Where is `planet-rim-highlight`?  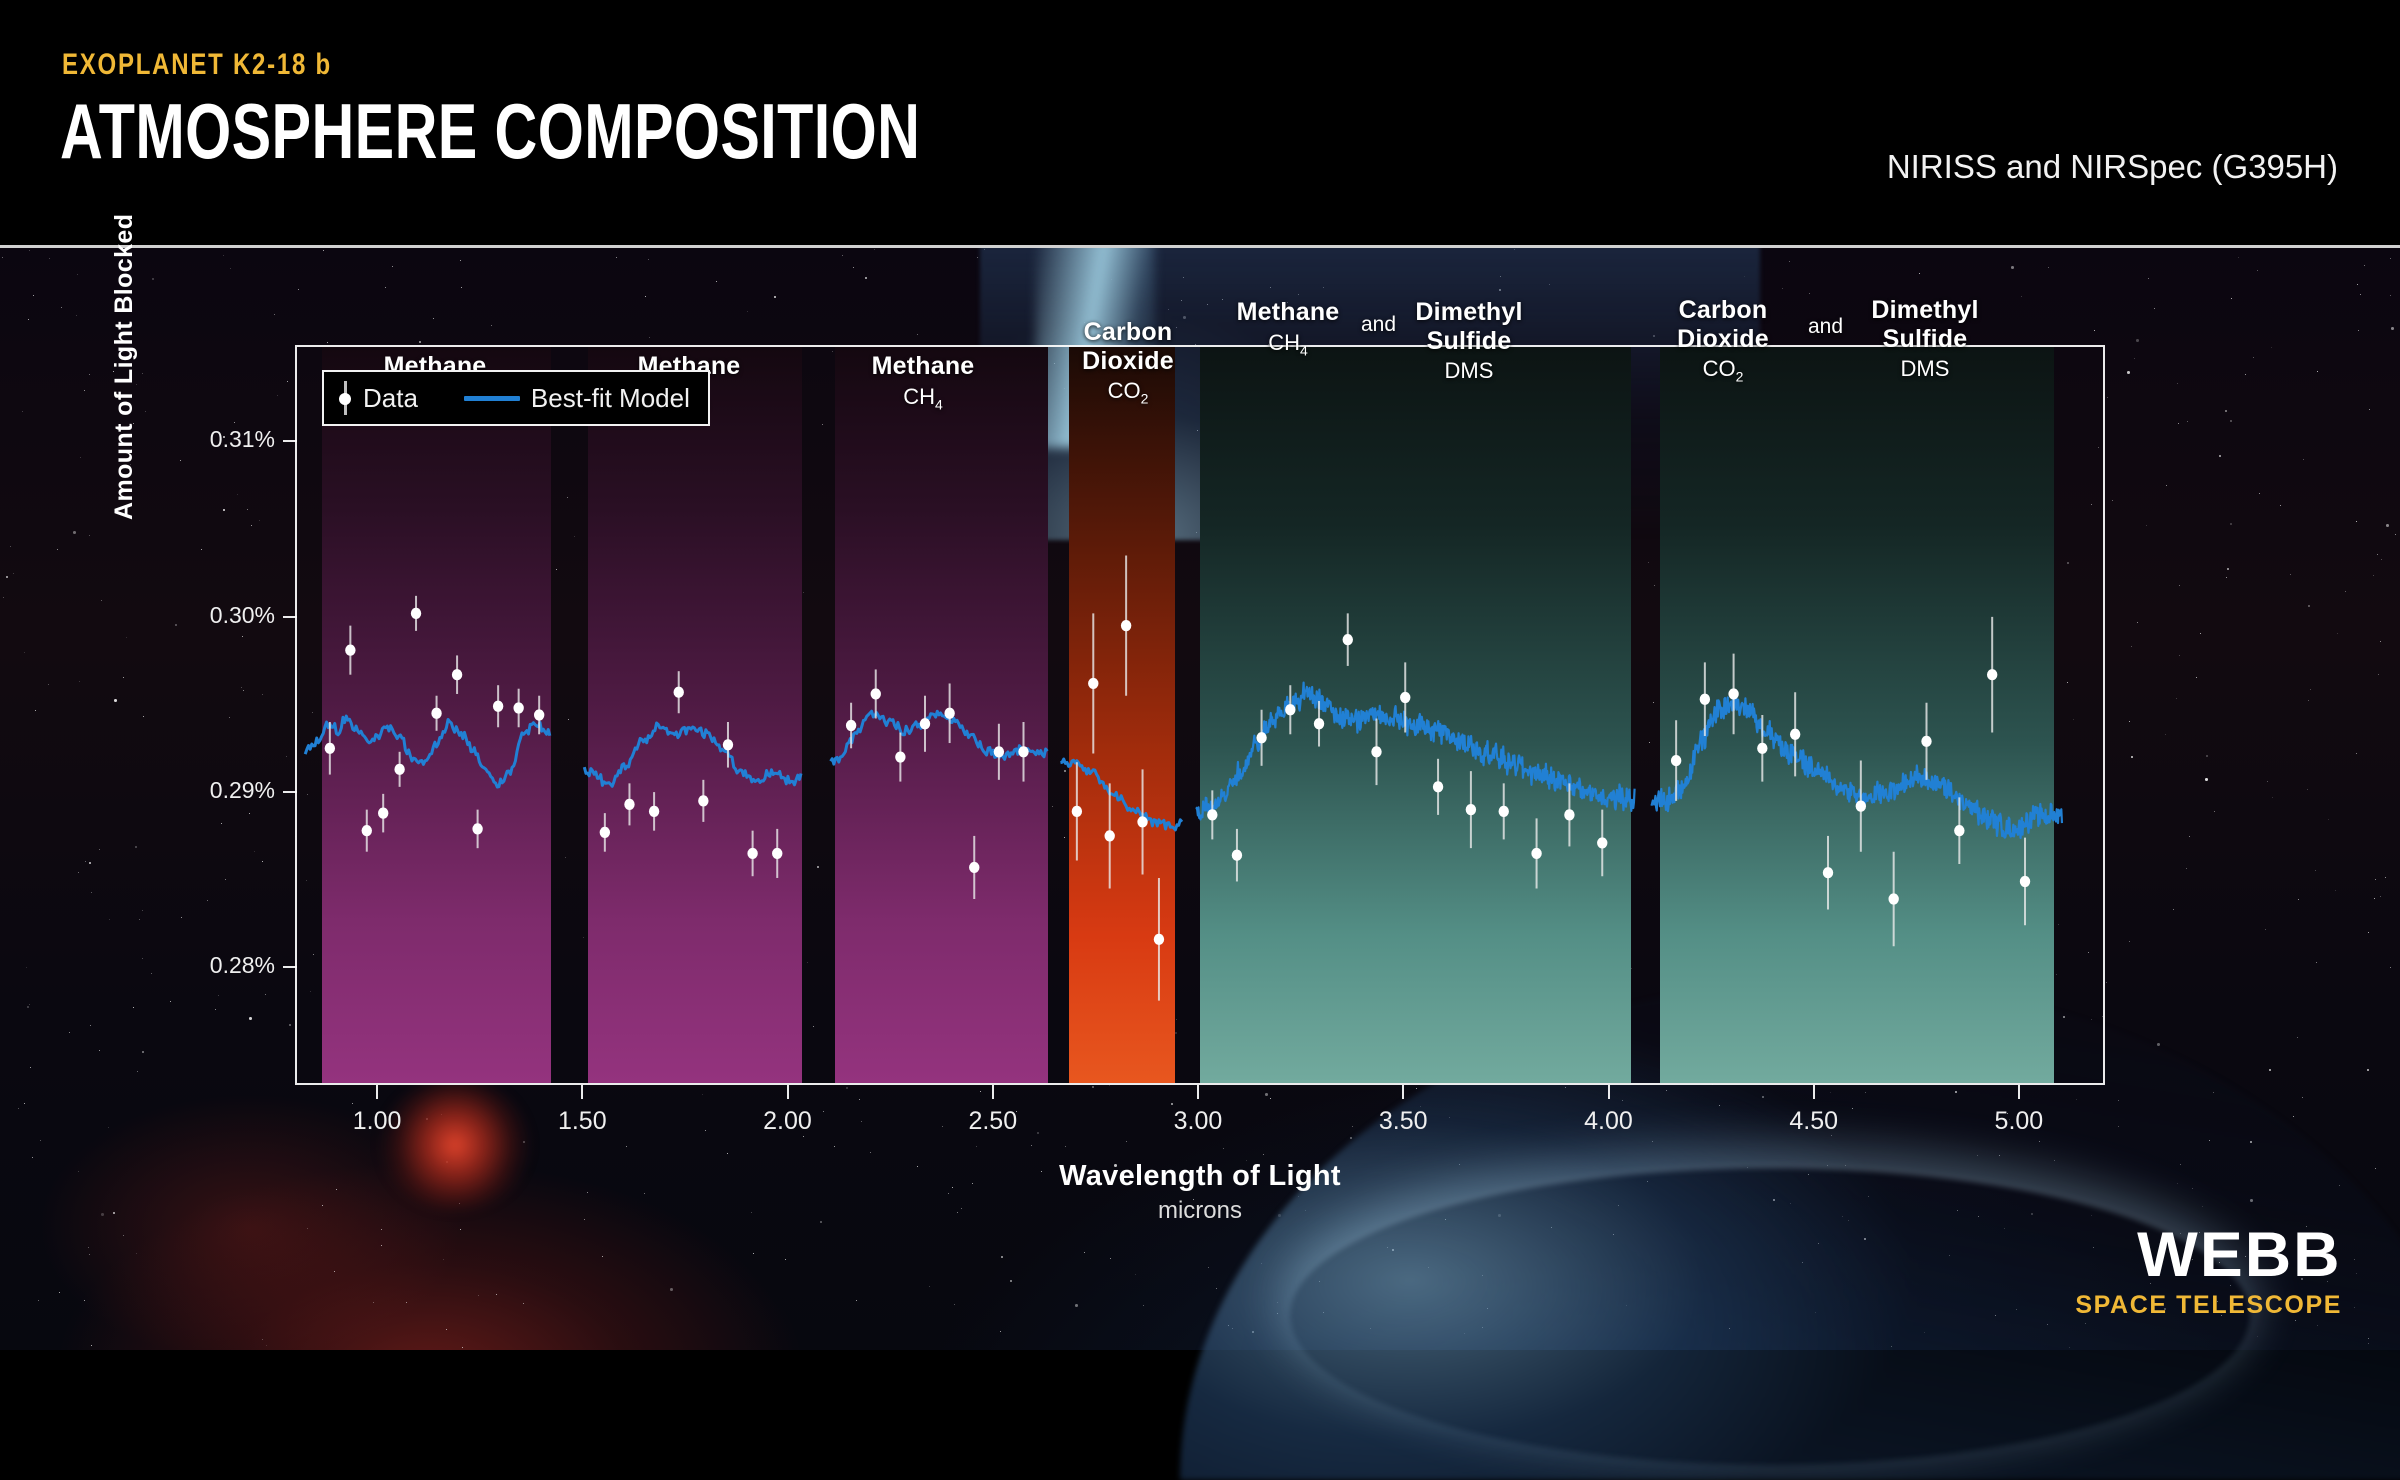 planet-rim-highlight is located at coordinates (1770, 1315).